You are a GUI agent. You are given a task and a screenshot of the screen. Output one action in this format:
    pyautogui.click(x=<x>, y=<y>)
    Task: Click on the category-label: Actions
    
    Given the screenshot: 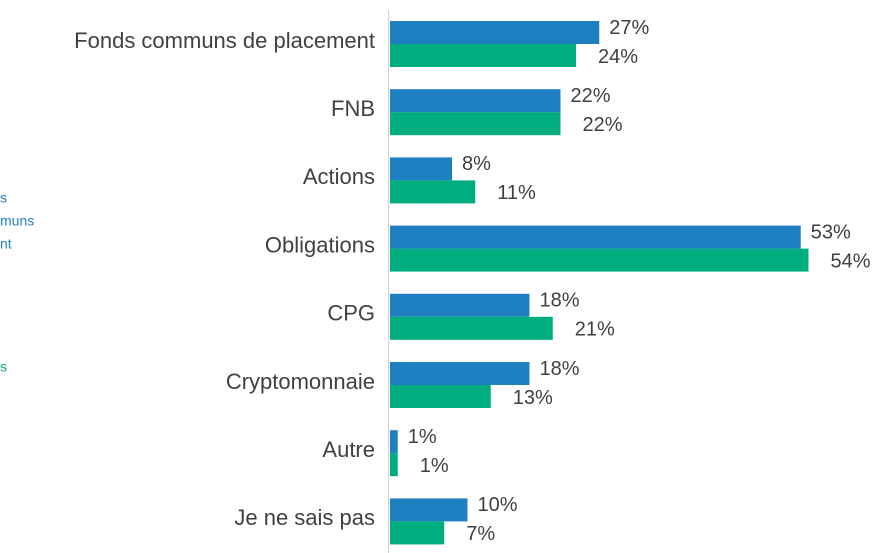 What is the action you would take?
    pyautogui.click(x=339, y=176)
    